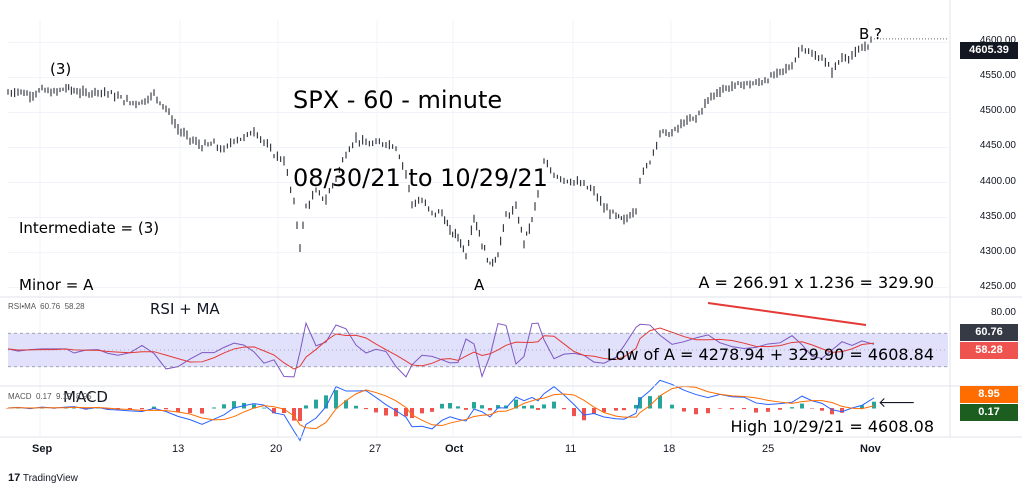  I want to click on time-tick-label: Oct, so click(454, 449).